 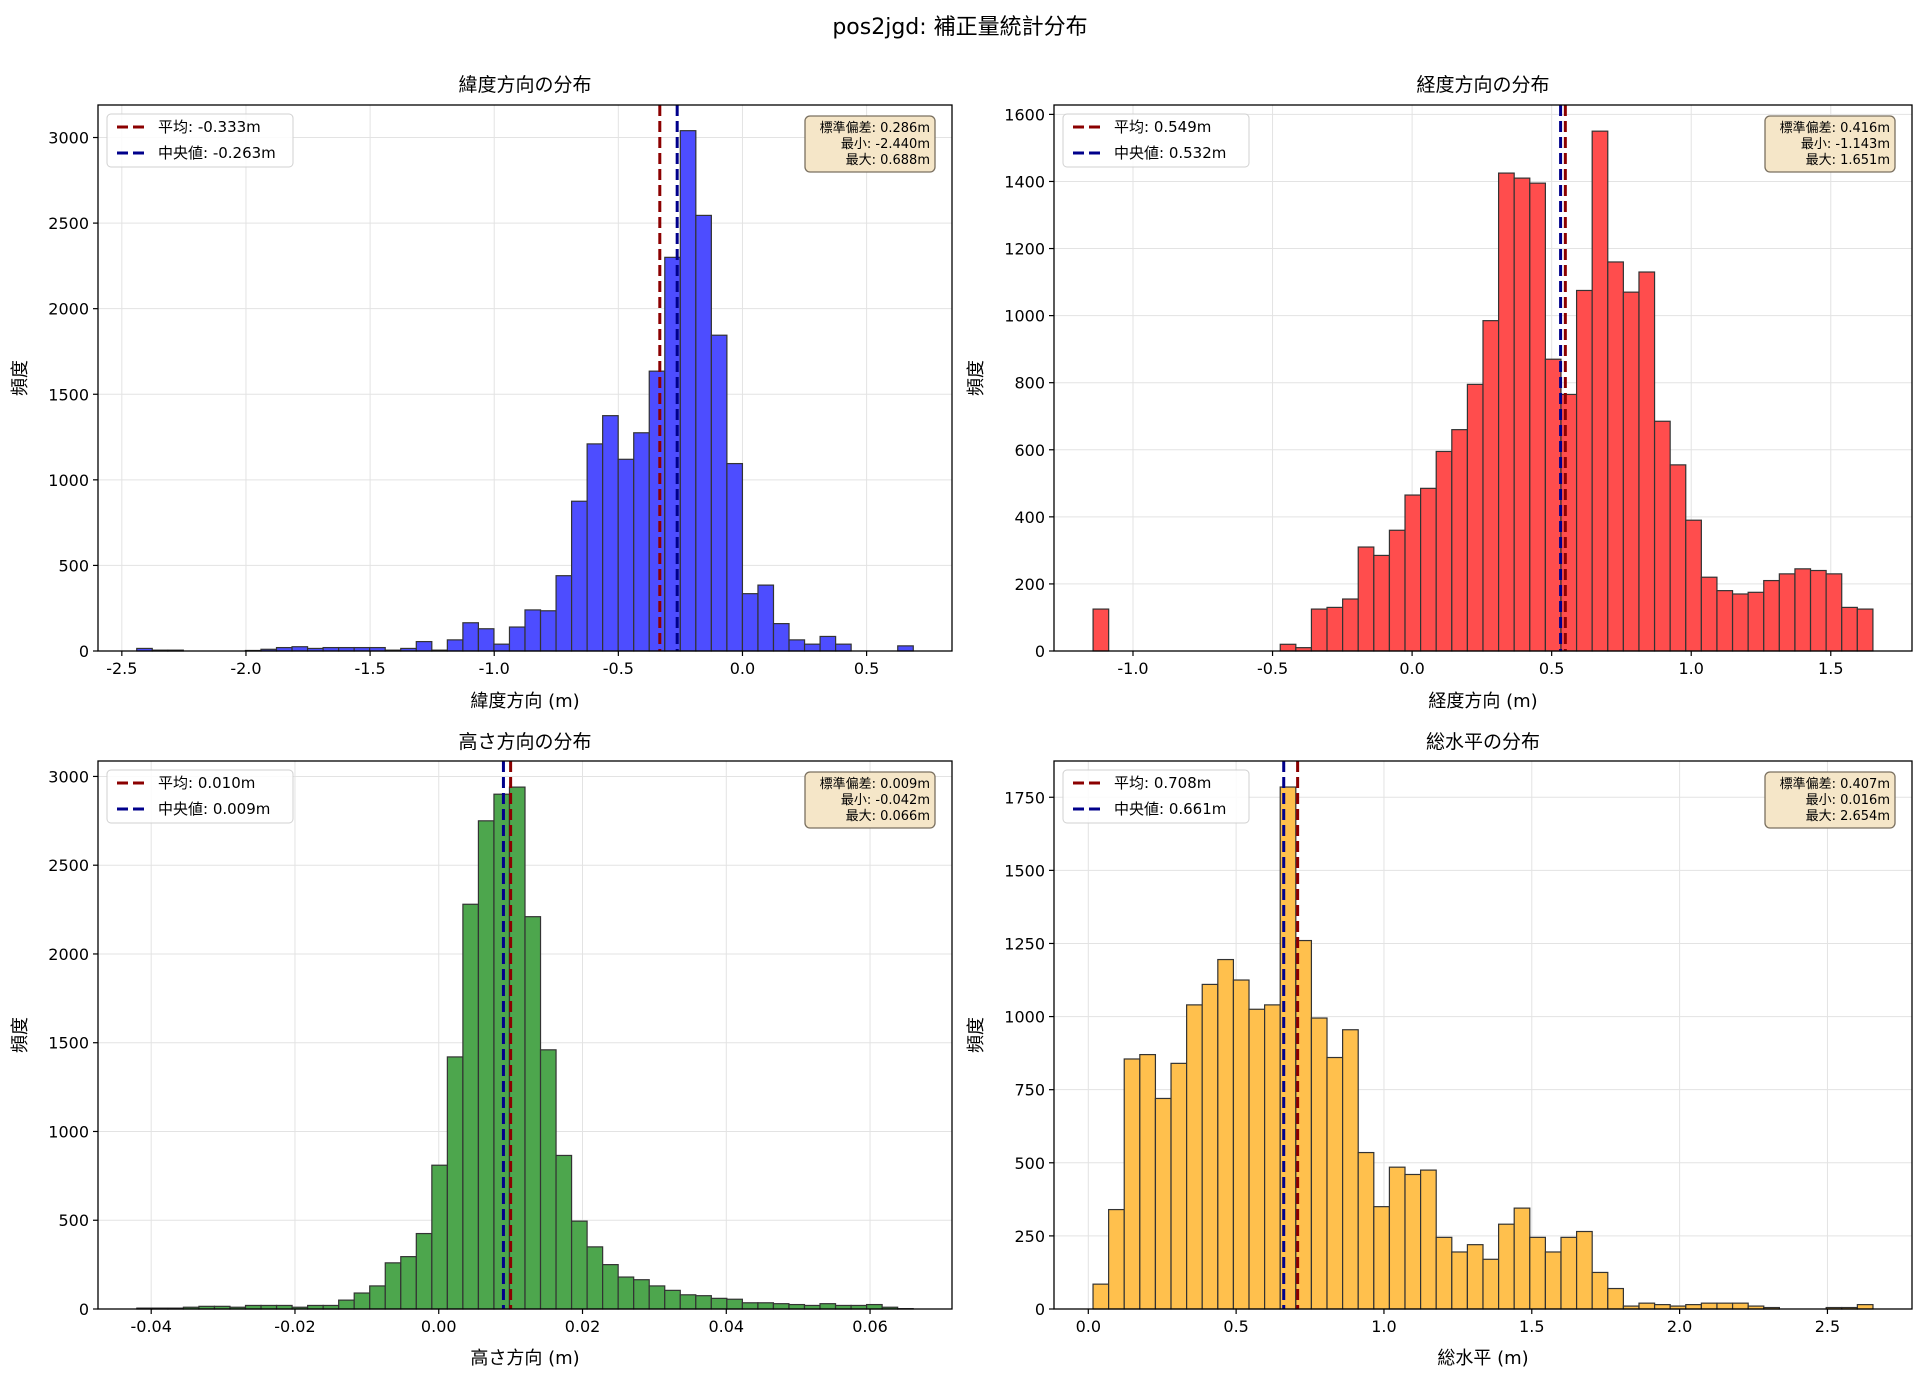 I want to click on y-tick-label: 1250, so click(x=1024, y=943).